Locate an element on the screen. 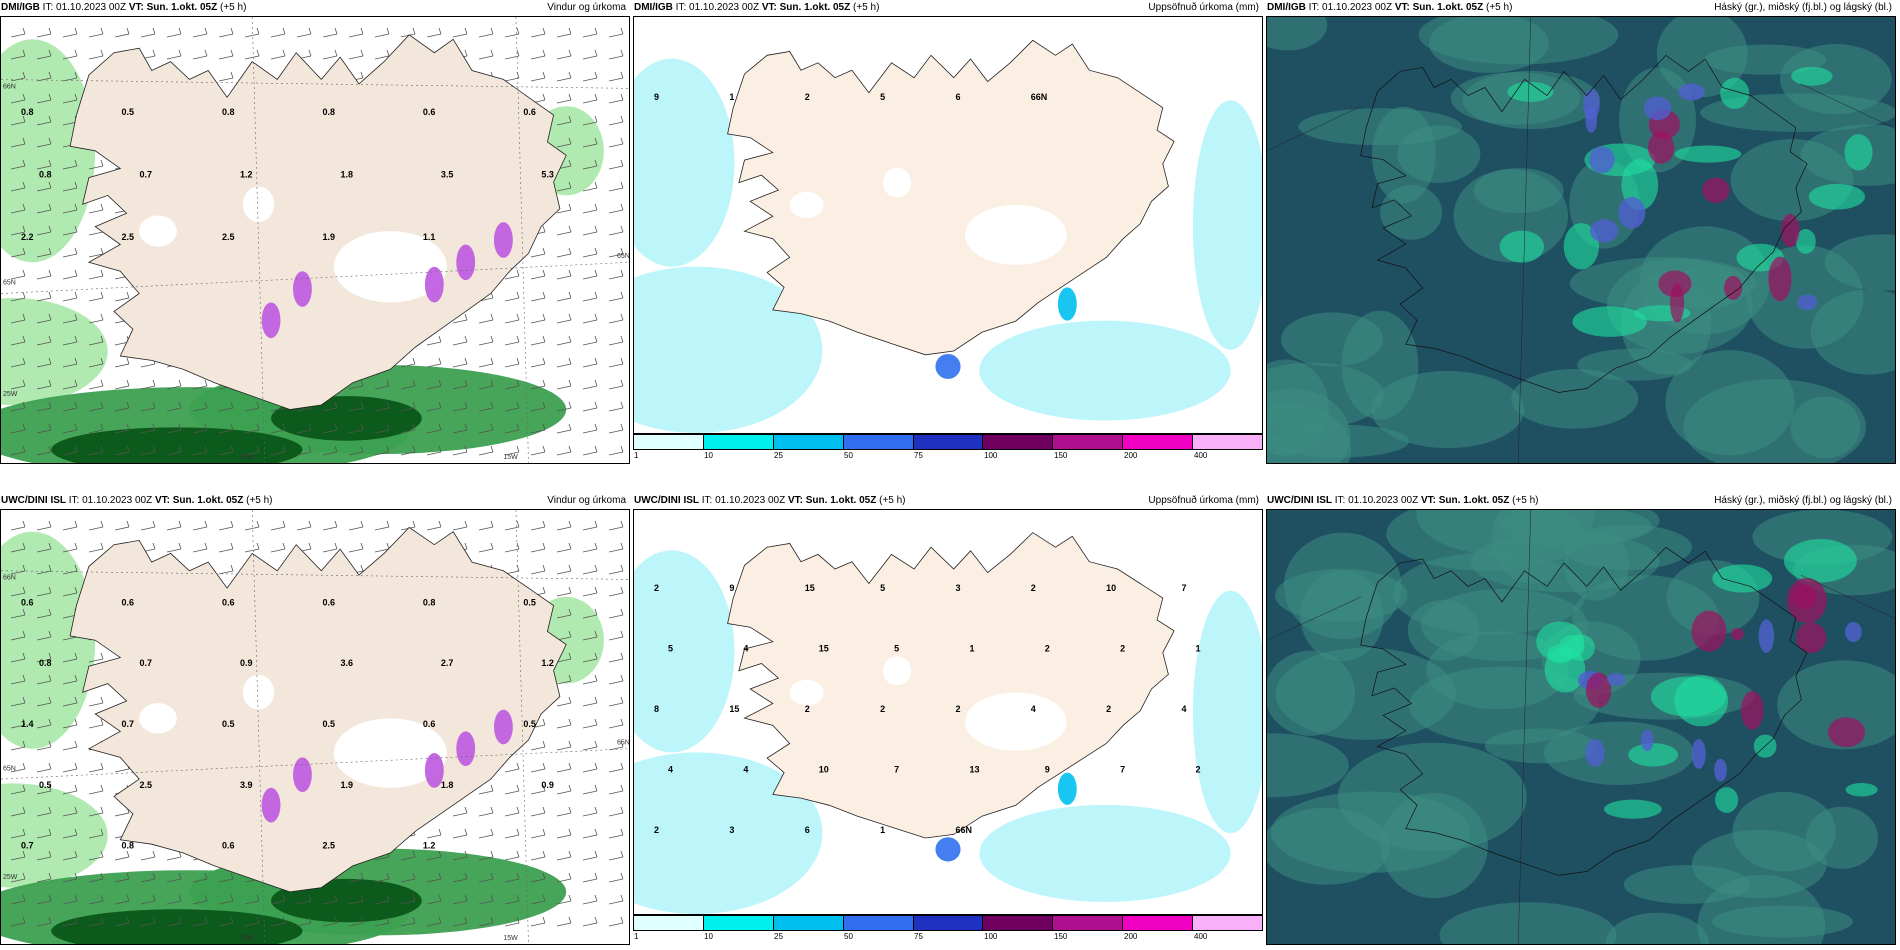 This screenshot has width=1900, height=950. mid-cloud is located at coordinates (1727, 800).